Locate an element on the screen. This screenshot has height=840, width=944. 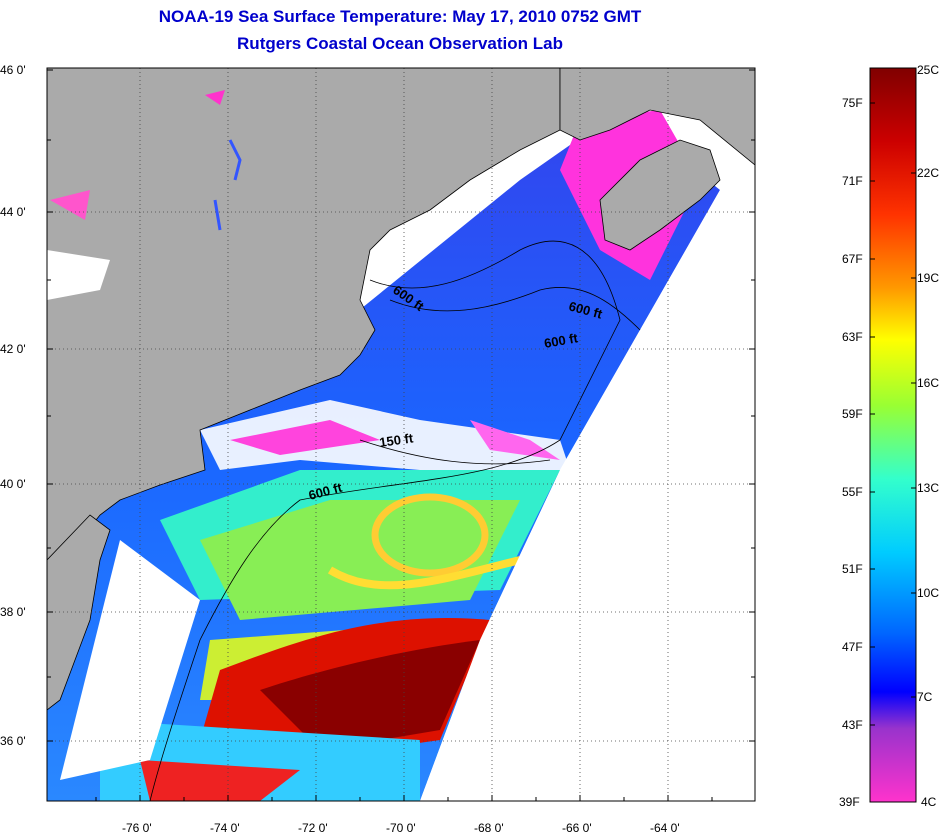
colorbar-f-label: 59F is located at coordinates (852, 414).